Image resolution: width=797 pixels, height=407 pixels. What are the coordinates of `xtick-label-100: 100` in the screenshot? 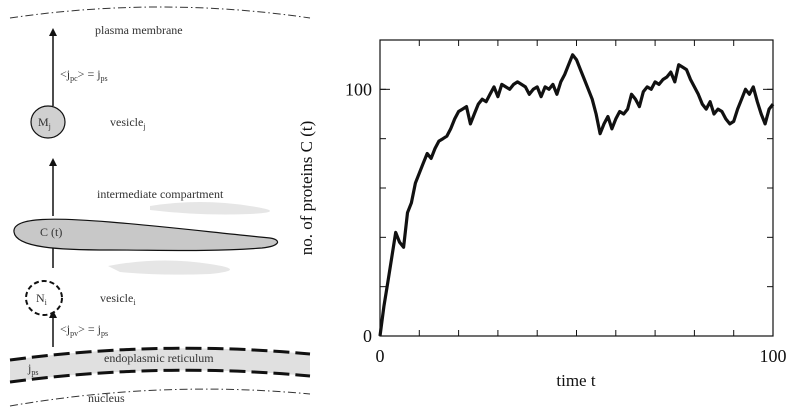 It's located at (773, 356).